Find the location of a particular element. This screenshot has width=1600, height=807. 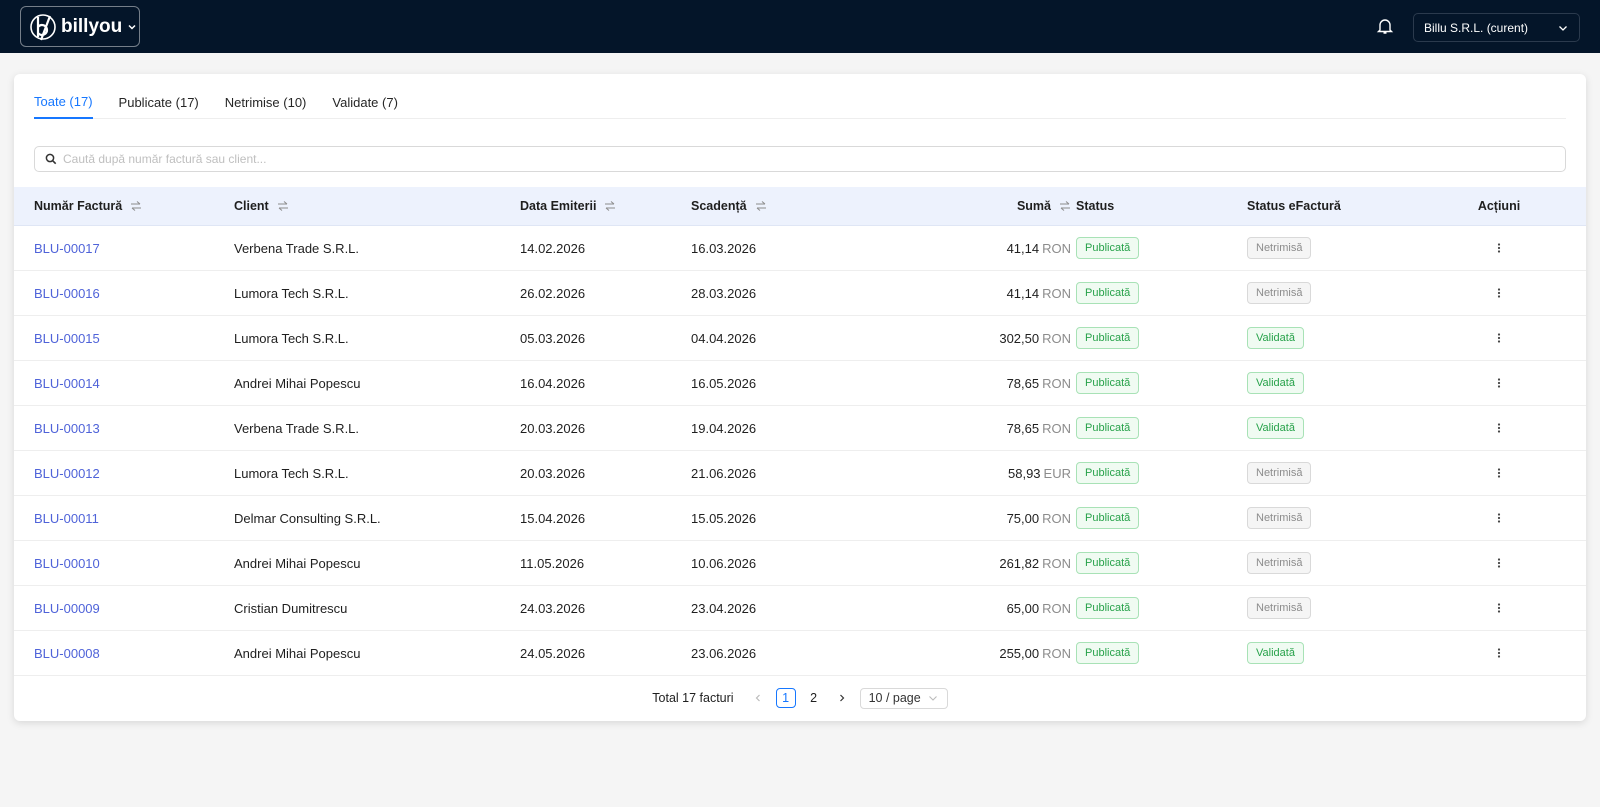

amount: 255,00 is located at coordinates (1019, 653).